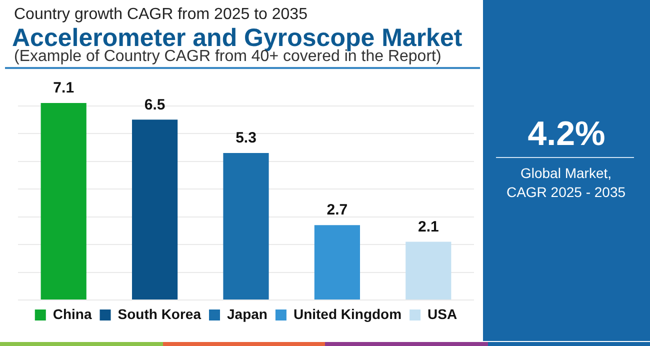 The image size is (650, 346). What do you see at coordinates (63, 88) in the screenshot?
I see `data-label: 7.1` at bounding box center [63, 88].